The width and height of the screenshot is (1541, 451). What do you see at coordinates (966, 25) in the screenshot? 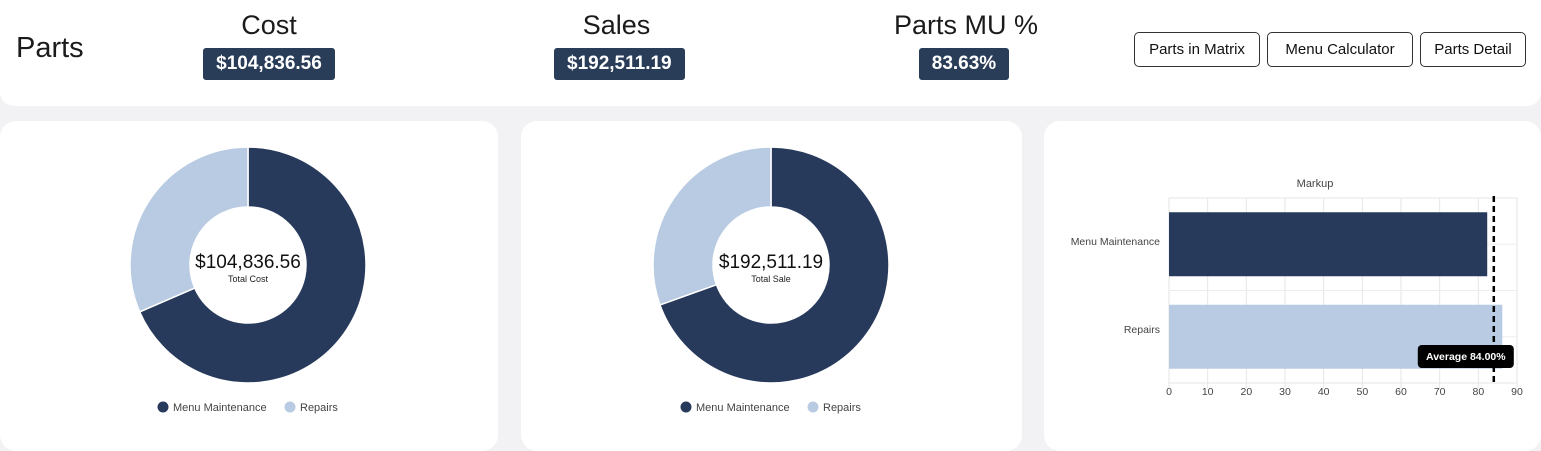
I see `kpi-markup-label: Parts MU %` at bounding box center [966, 25].